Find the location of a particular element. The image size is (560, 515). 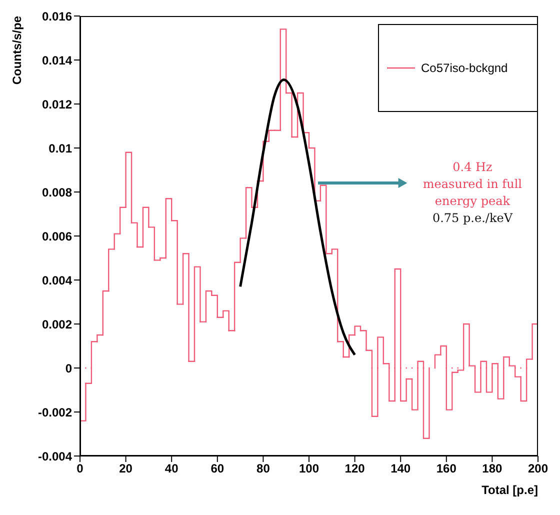

annotation: energy peak is located at coordinates (473, 201).